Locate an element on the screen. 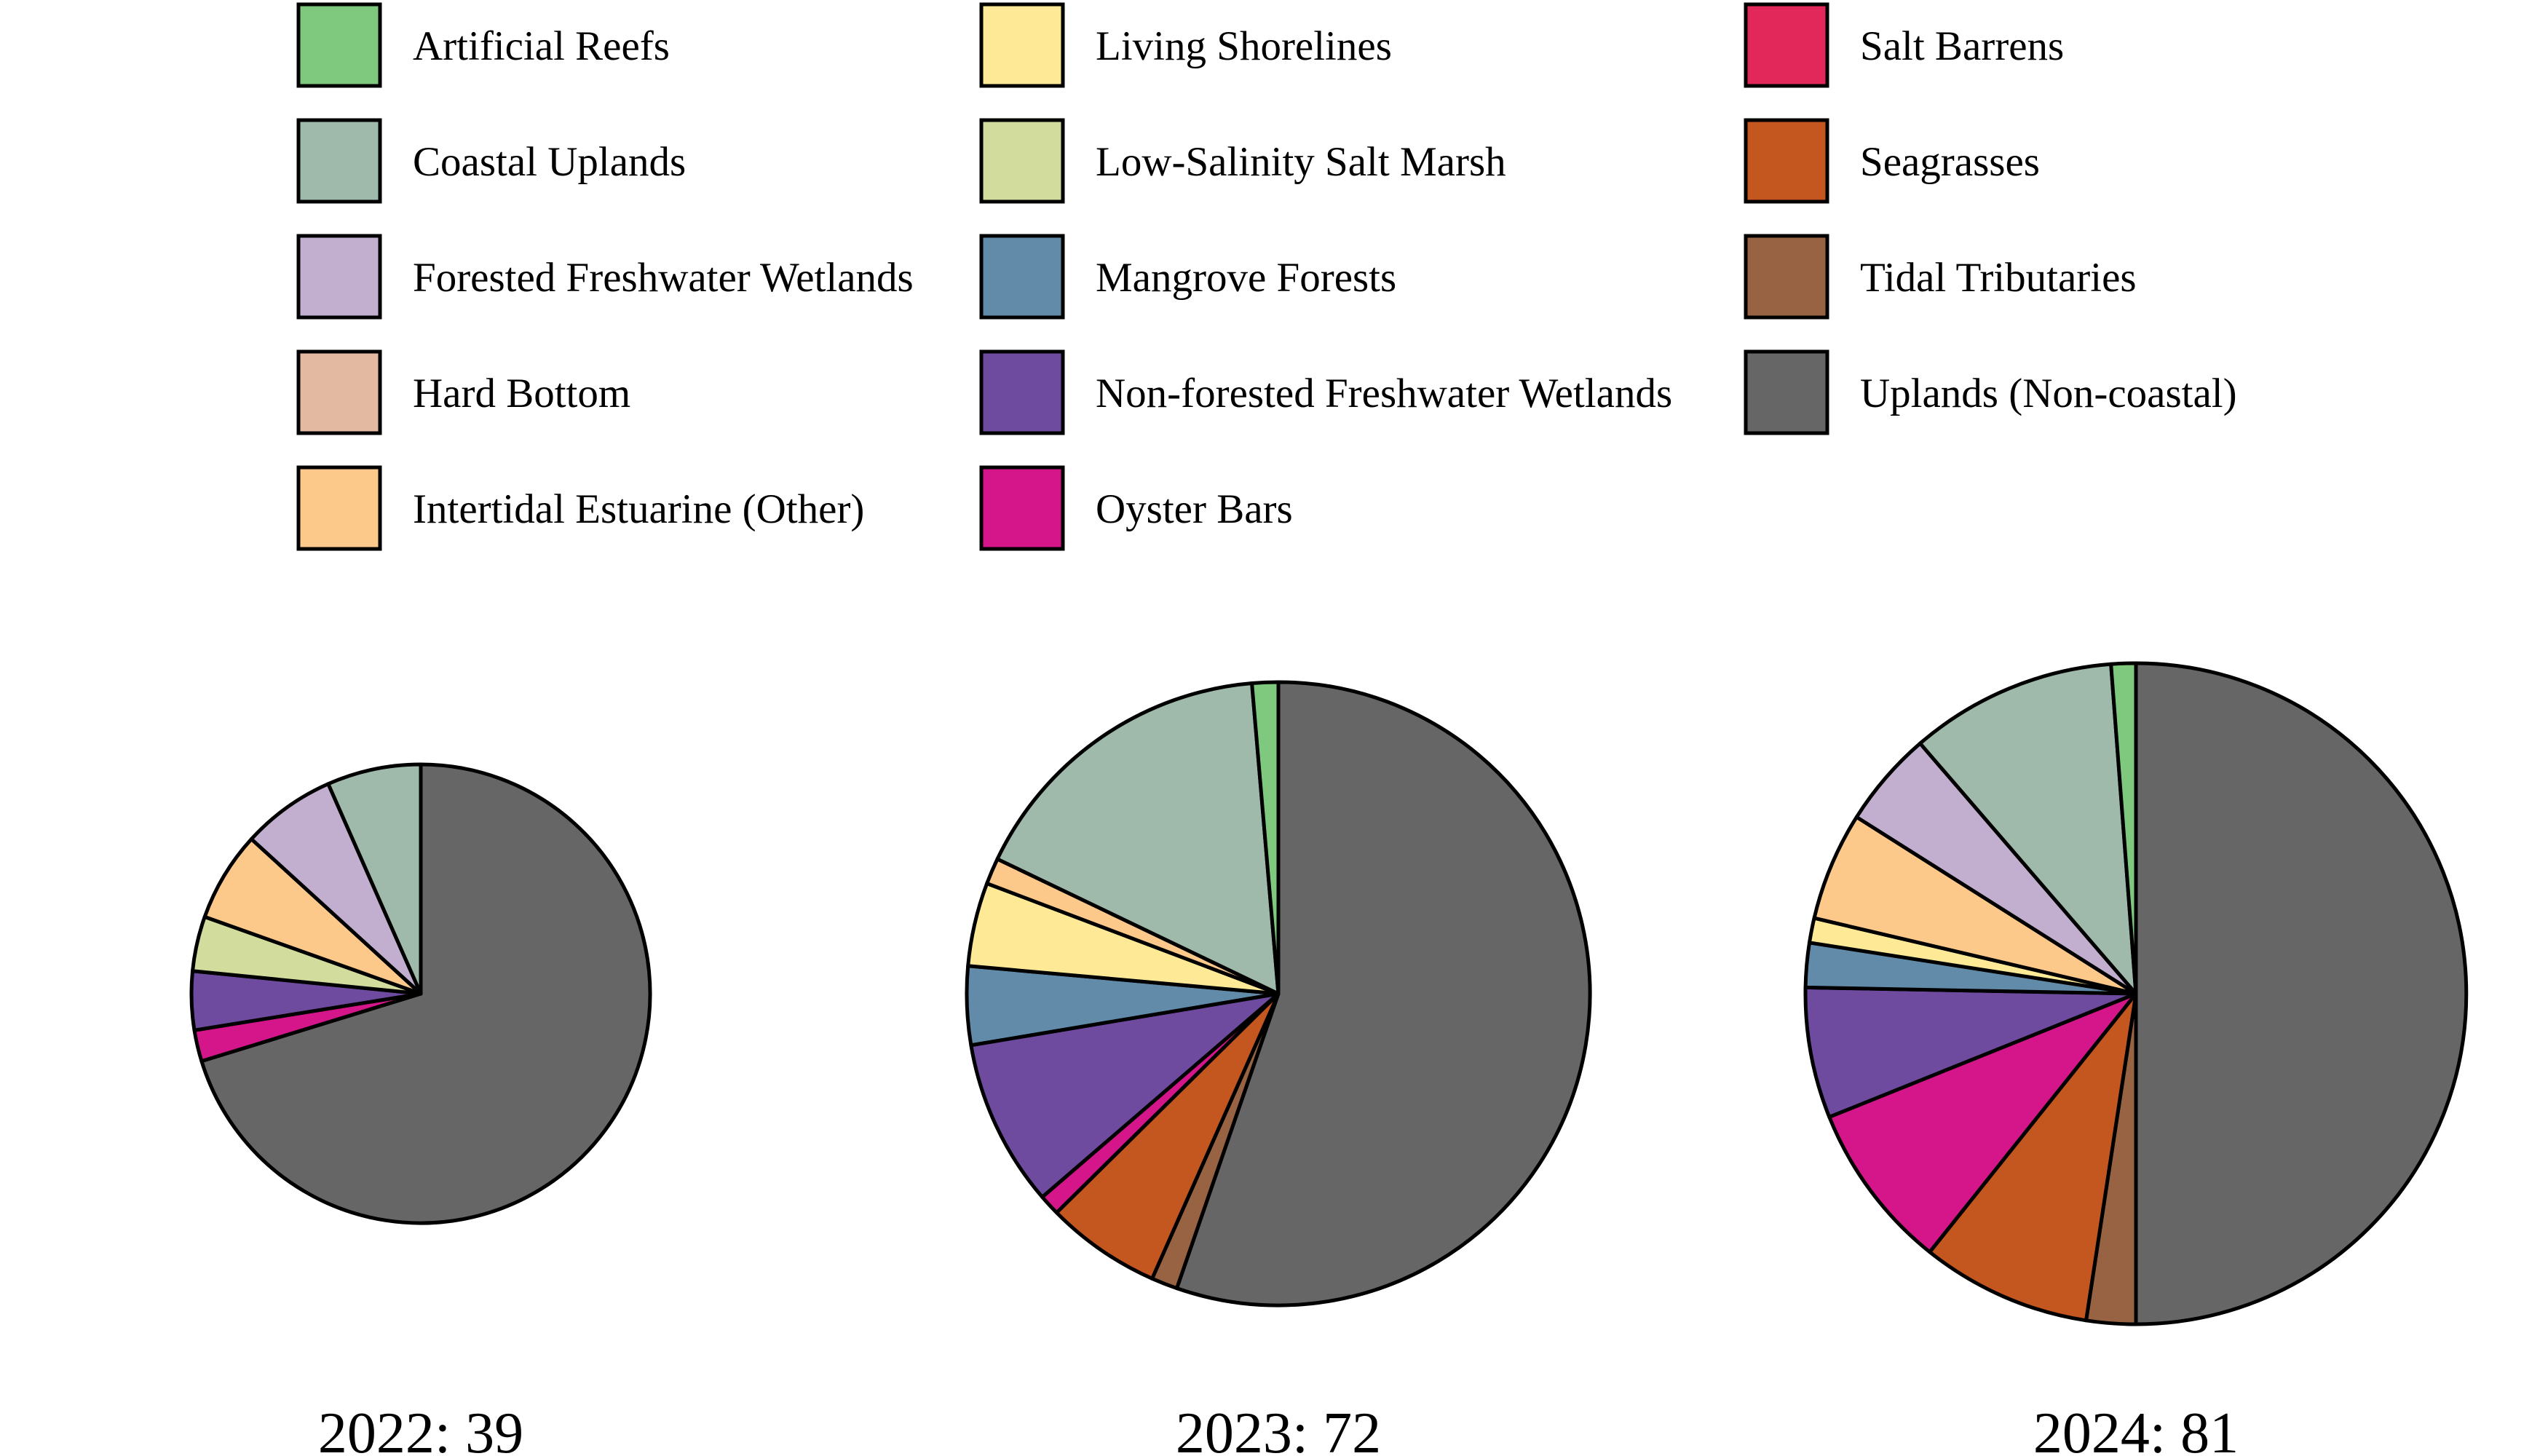 The height and width of the screenshot is (1456, 2548). pie-2024: 2024: 81 is located at coordinates (2136, 1058).